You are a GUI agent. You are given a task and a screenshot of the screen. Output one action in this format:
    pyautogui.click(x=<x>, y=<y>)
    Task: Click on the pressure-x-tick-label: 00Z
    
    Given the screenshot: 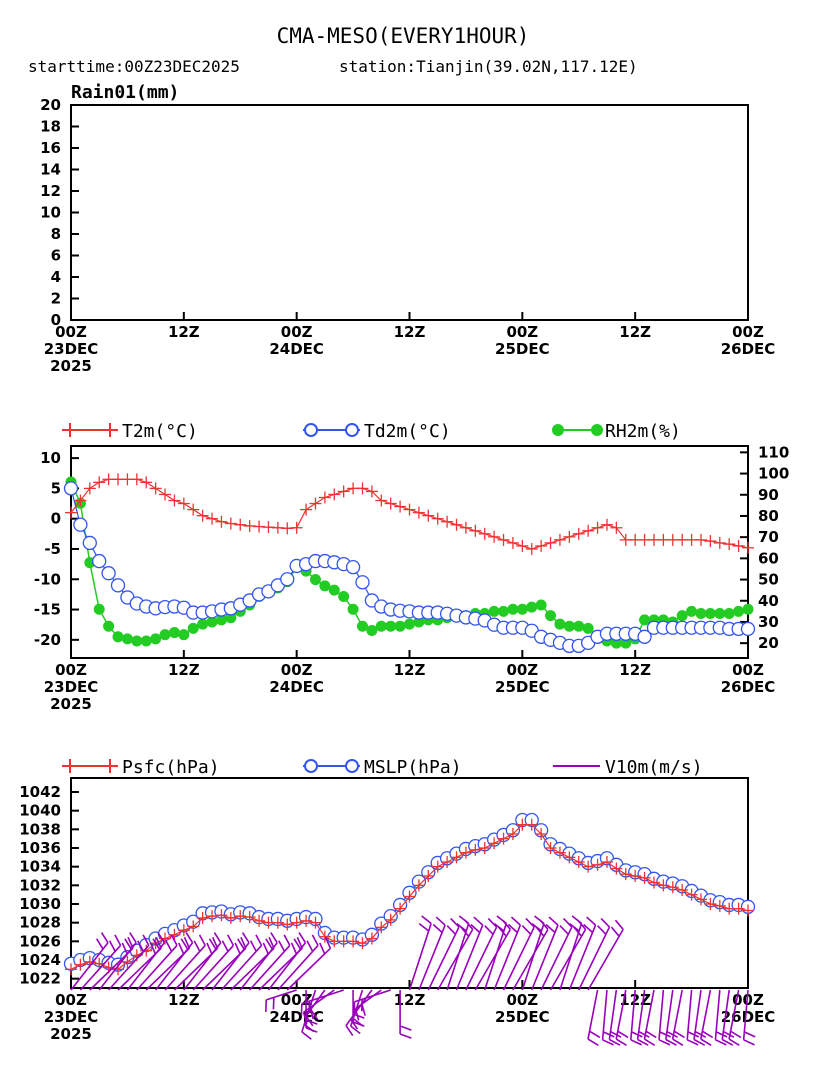 What is the action you would take?
    pyautogui.click(x=71, y=1000)
    